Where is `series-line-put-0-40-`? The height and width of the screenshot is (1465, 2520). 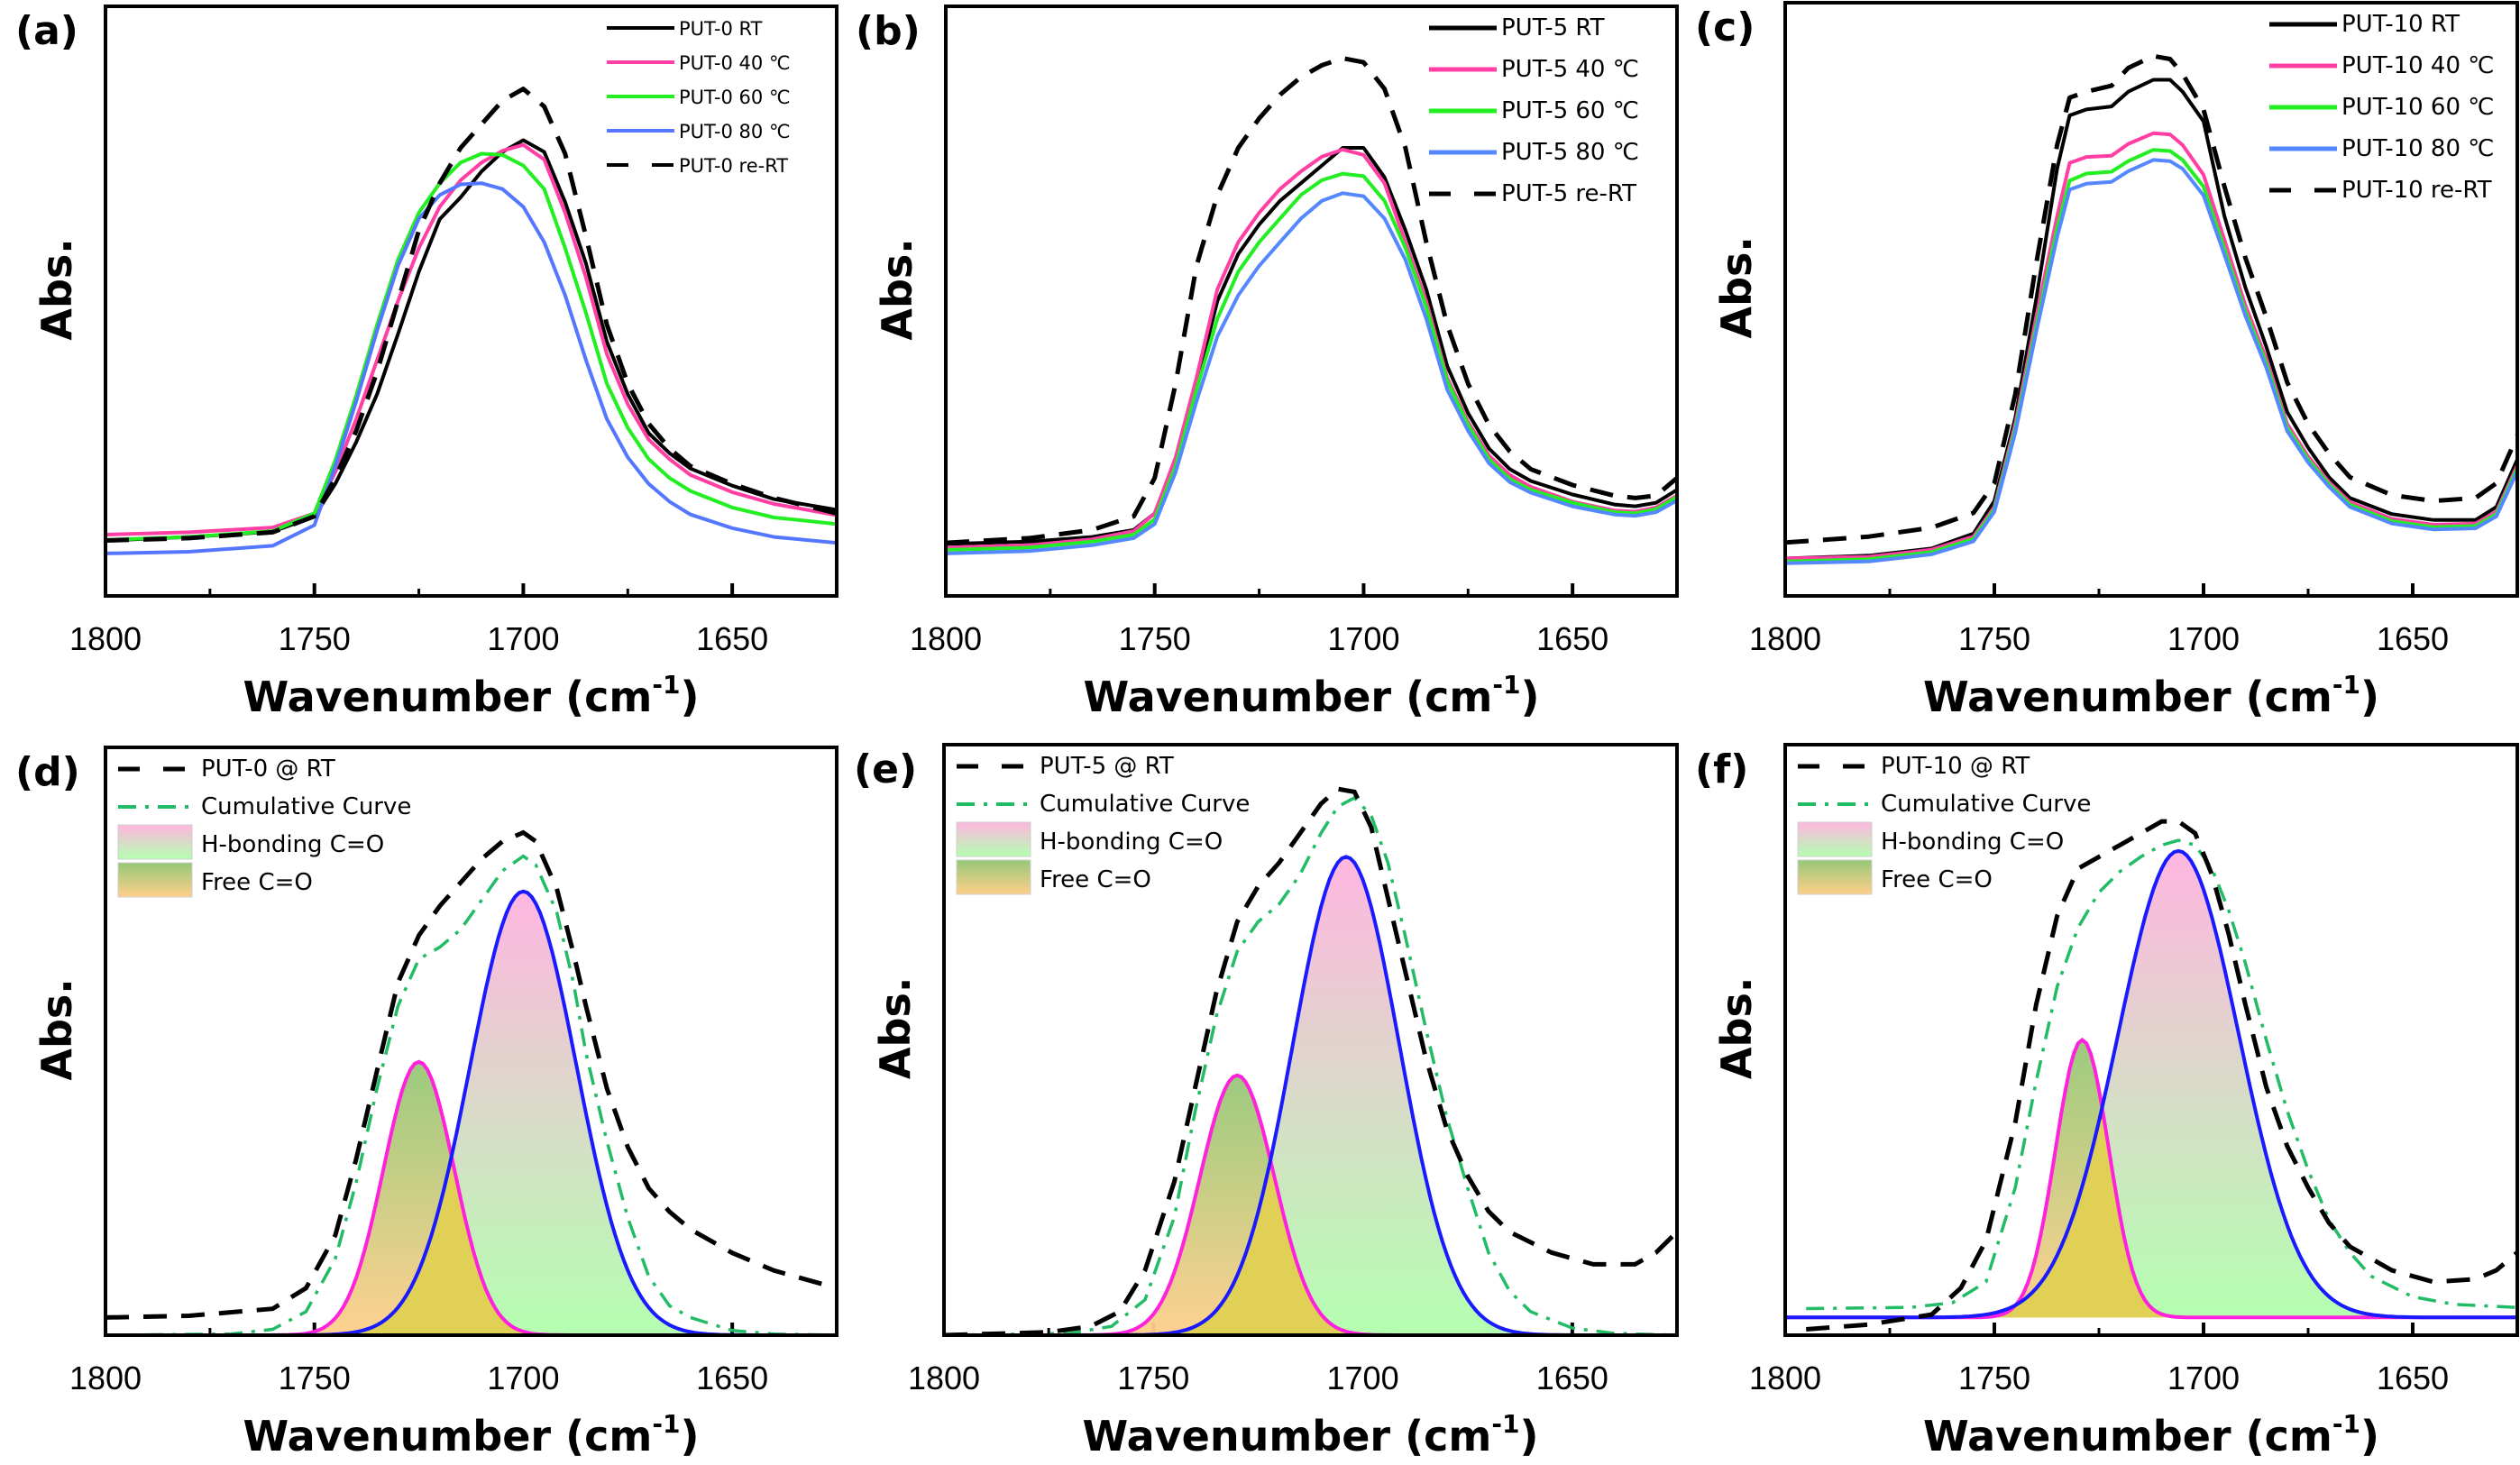
series-line-put-0-40- is located at coordinates (471, 339).